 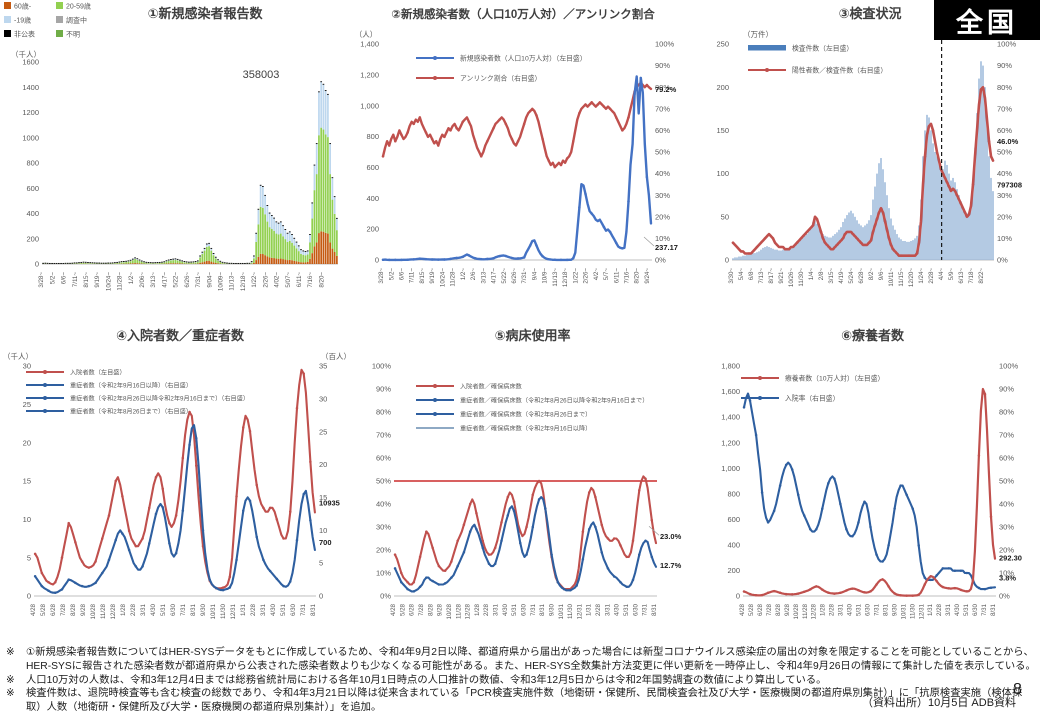 I want to click on svg-text: 5/22~, so click(x=176, y=280).